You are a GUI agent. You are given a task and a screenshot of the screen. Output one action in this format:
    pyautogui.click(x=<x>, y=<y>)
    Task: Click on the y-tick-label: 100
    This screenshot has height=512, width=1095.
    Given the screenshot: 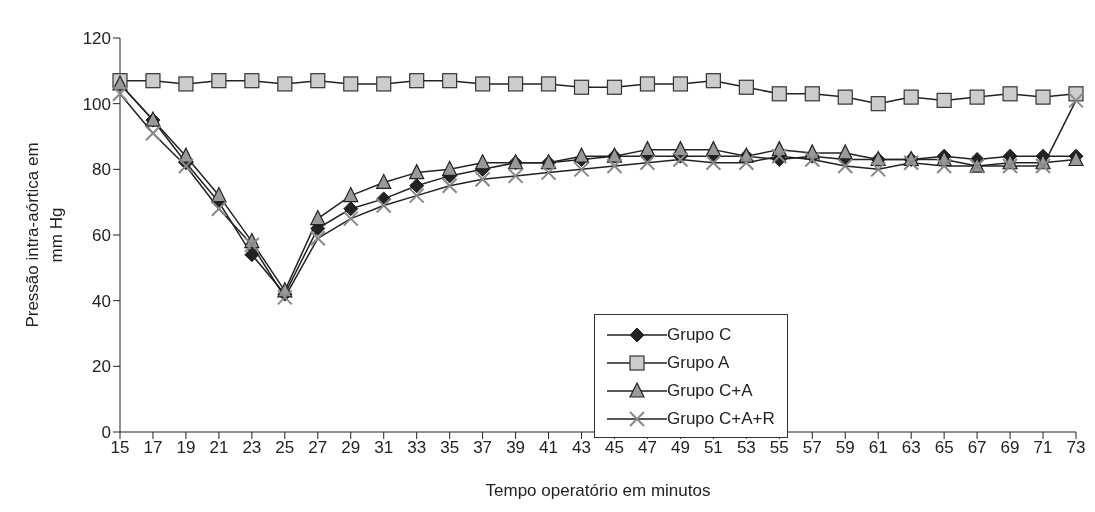 What is the action you would take?
    pyautogui.click(x=96, y=104)
    